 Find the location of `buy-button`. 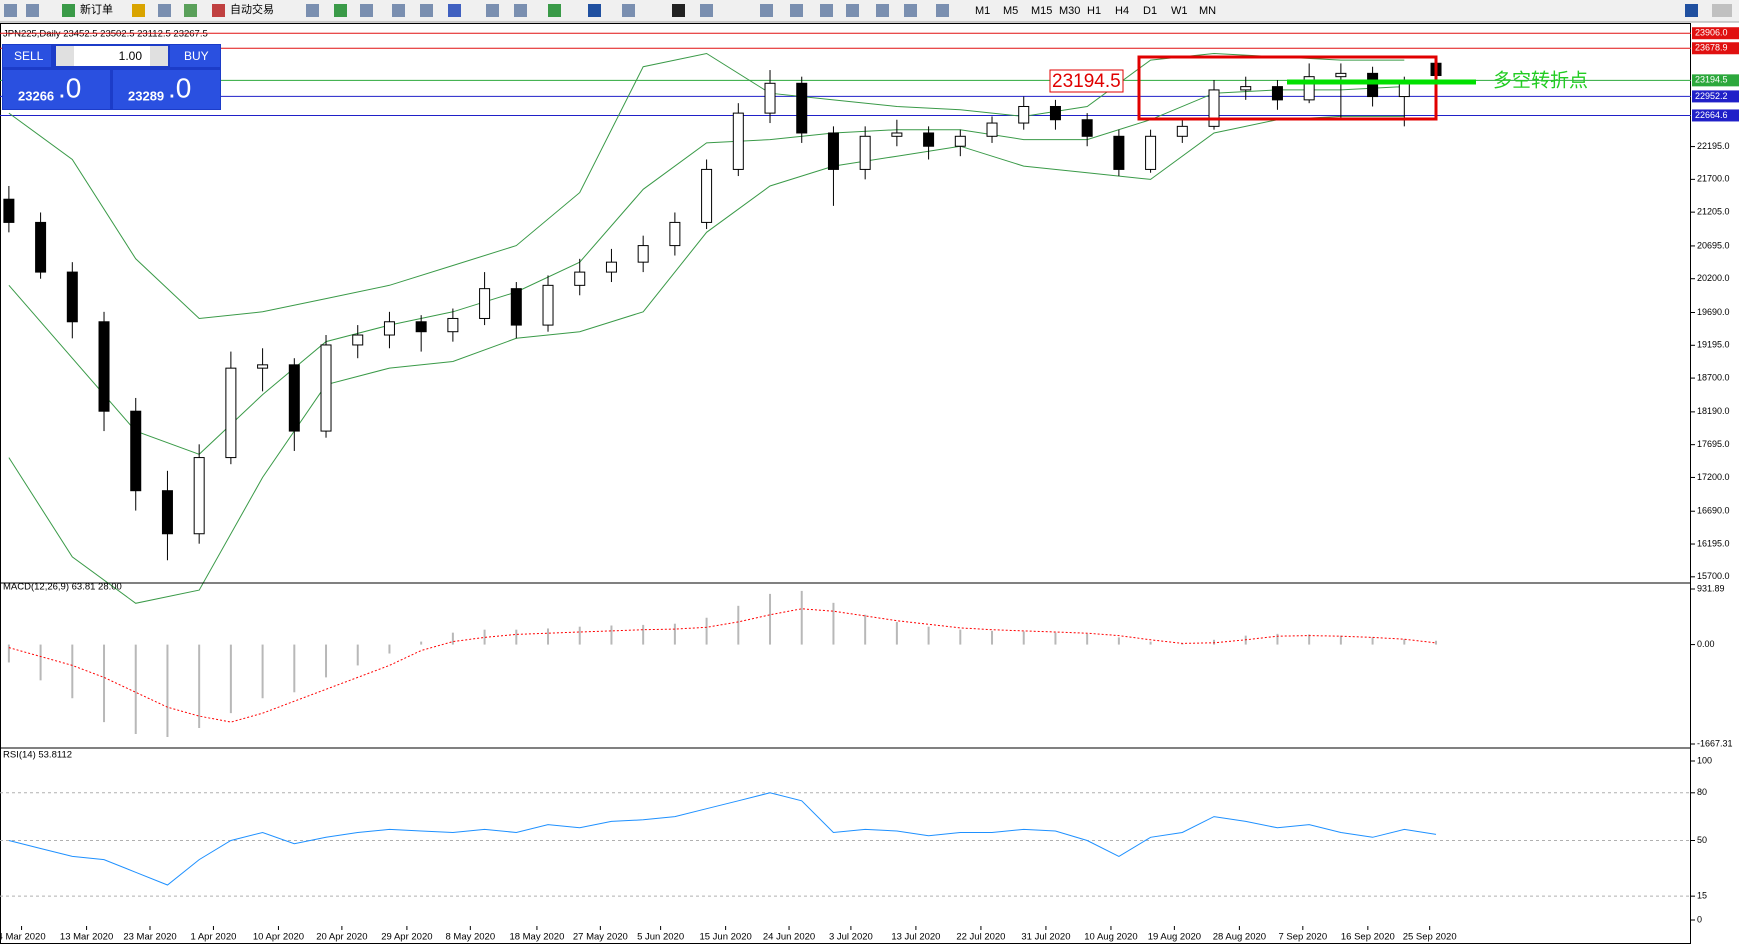

buy-button is located at coordinates (195, 56).